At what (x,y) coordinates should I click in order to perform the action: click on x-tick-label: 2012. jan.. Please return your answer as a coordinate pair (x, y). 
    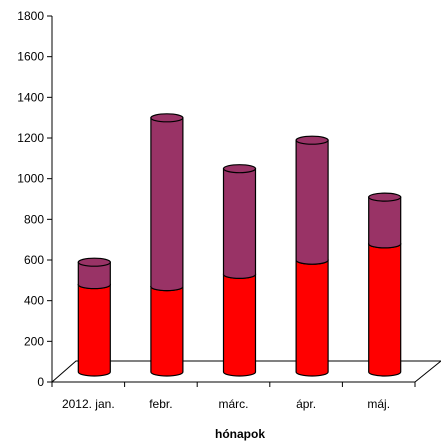
    Looking at the image, I should click on (88, 404).